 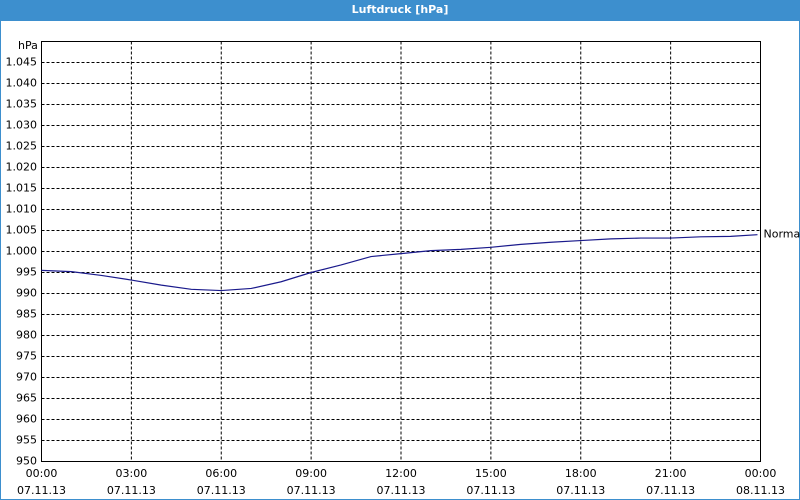 What do you see at coordinates (132, 473) in the screenshot?
I see `x-tick-label-line: 03:00` at bounding box center [132, 473].